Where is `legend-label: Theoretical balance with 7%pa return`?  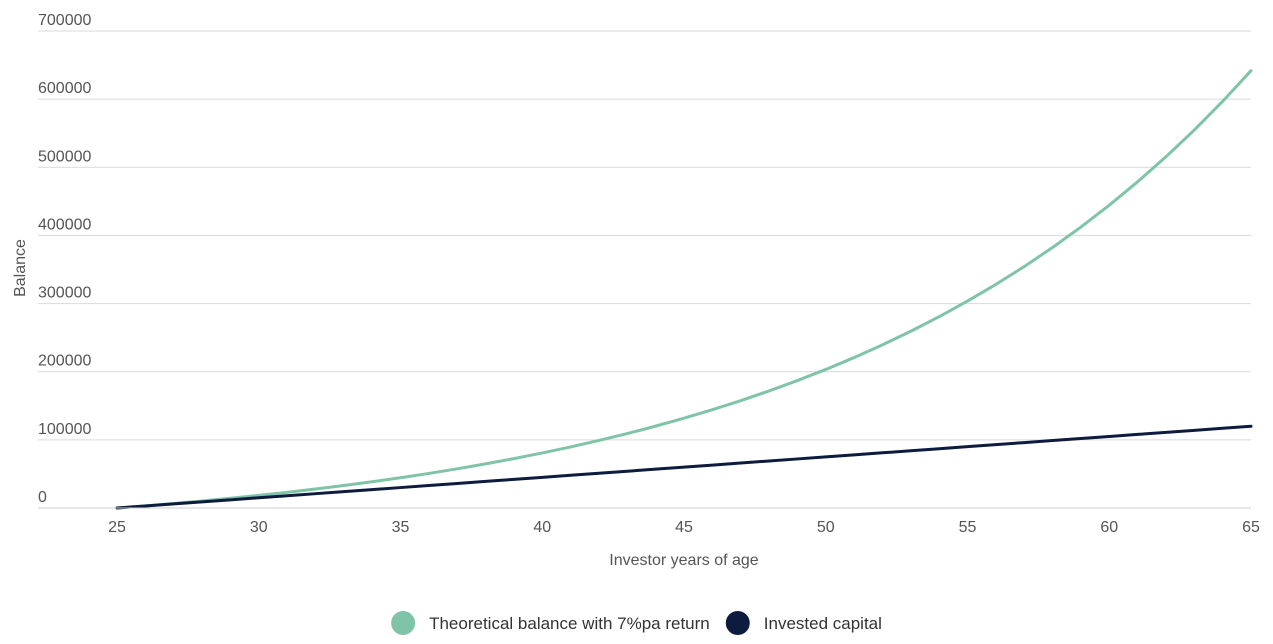 legend-label: Theoretical balance with 7%pa return is located at coordinates (569, 623).